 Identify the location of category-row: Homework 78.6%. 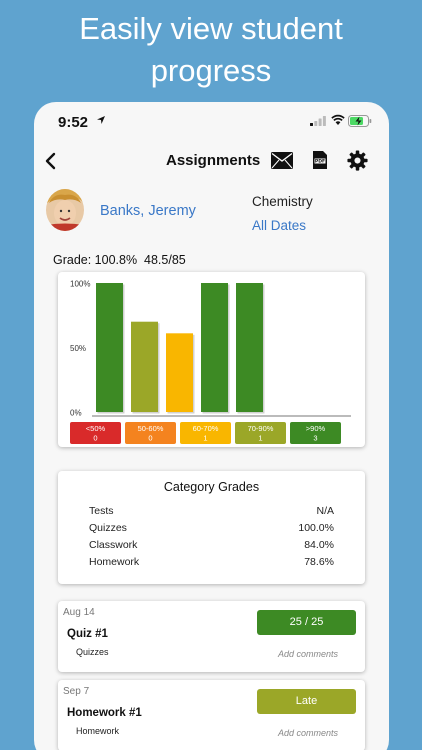
(211, 563).